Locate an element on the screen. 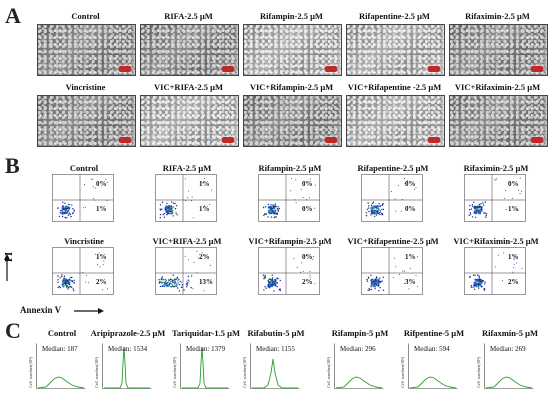 This screenshot has height=402, width=550. histogram-plot is located at coordinates (509, 366).